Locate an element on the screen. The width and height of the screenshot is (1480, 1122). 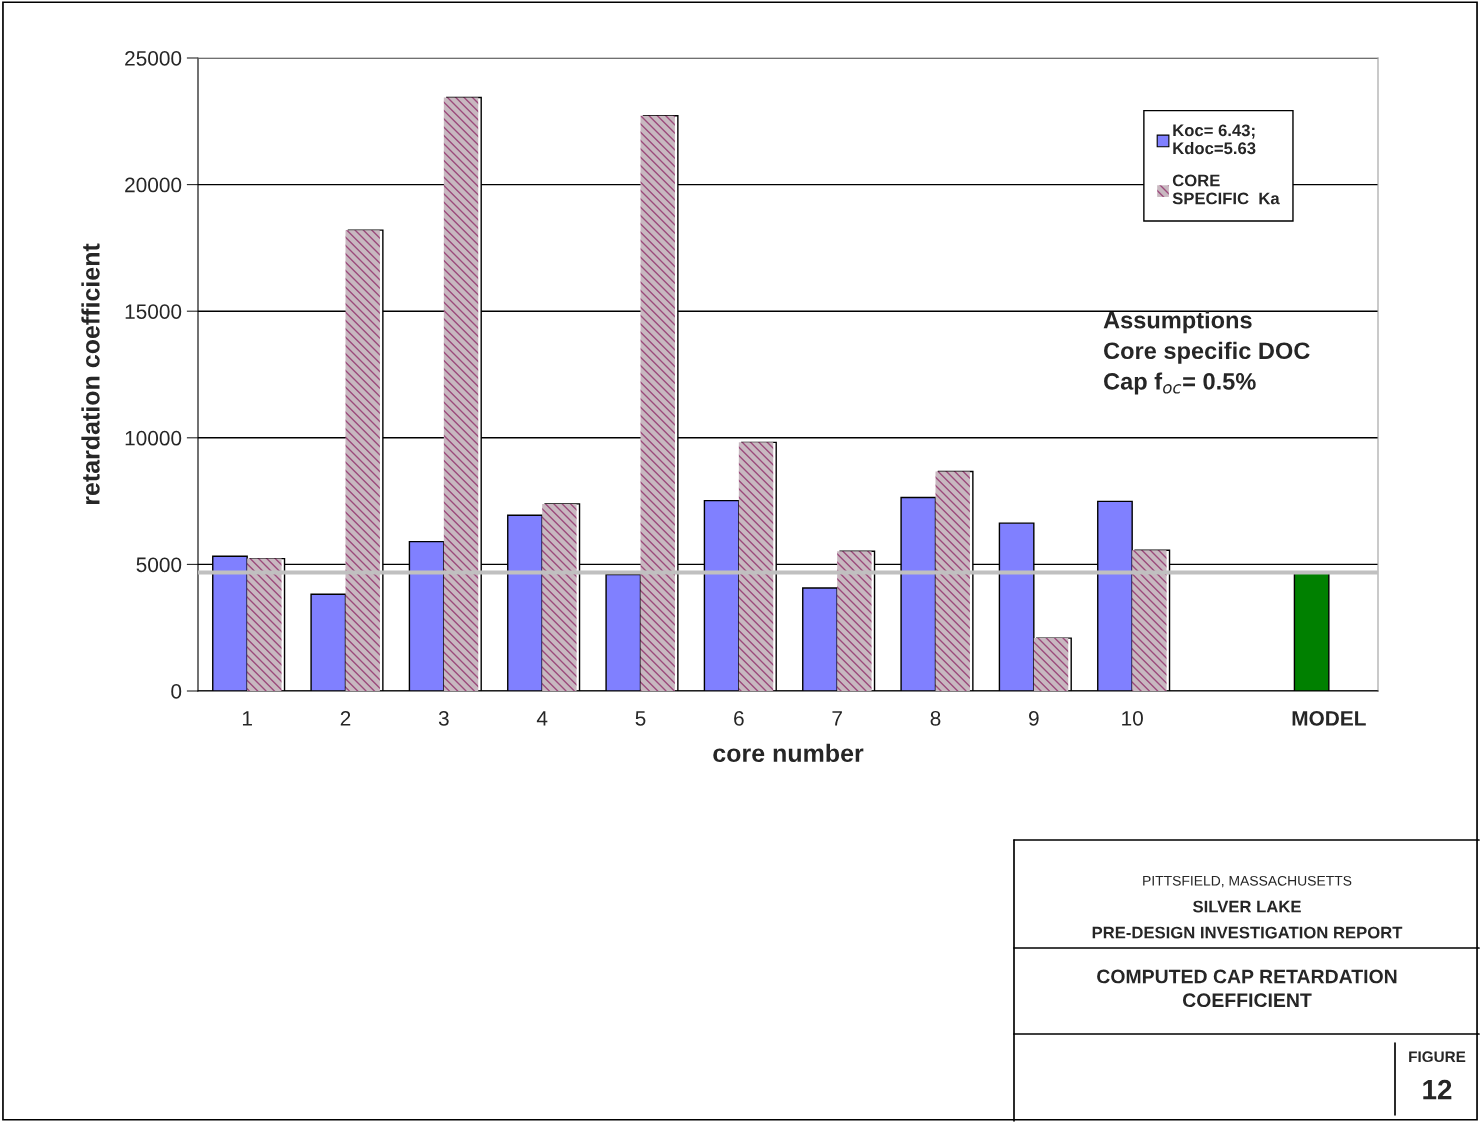
y-tick-label: 5000 is located at coordinates (159, 565).